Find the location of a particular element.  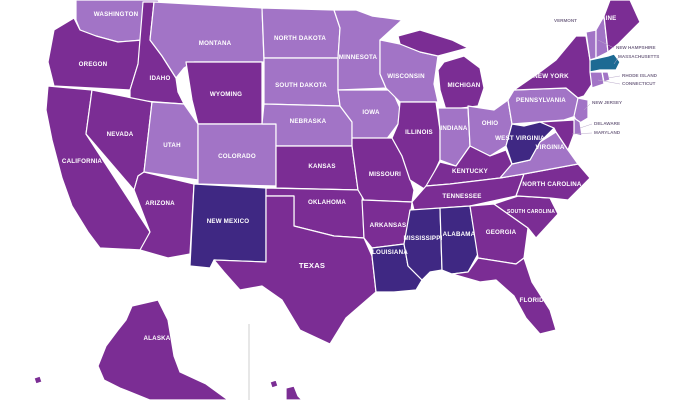

label-ohio: OHIO is located at coordinates (490, 123).